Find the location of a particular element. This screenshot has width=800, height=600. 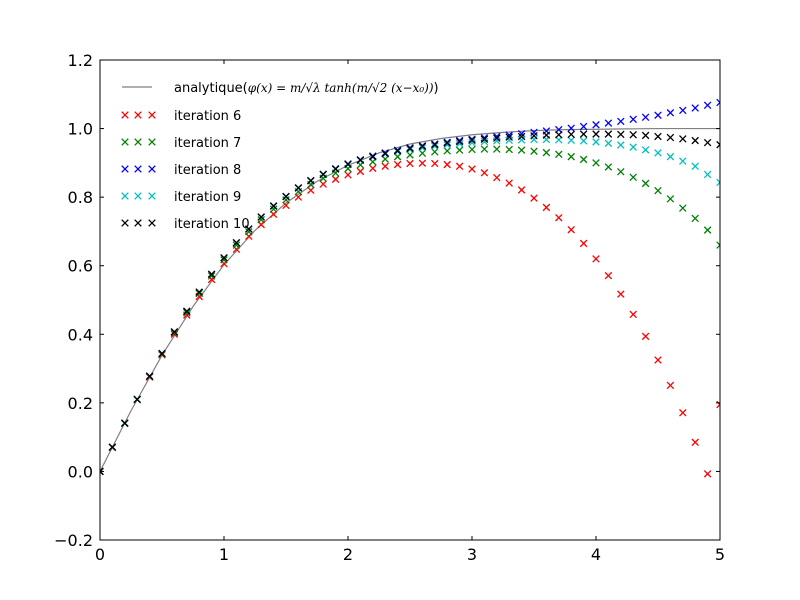

legend-item-series-4: iteration 9 is located at coordinates (181, 197).